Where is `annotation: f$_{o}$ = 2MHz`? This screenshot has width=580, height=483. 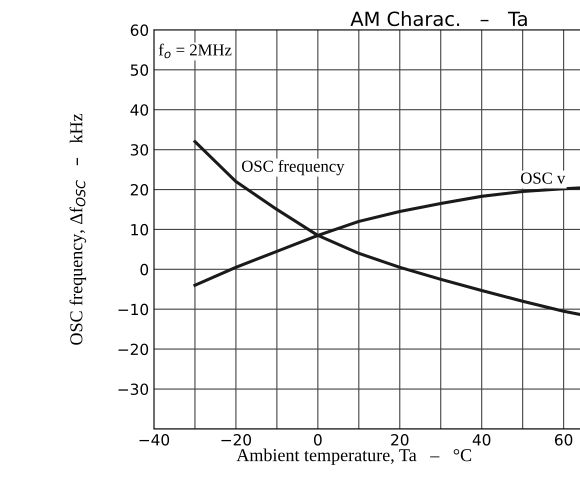
annotation: f$_{o}$ = 2MHz is located at coordinates (195, 51).